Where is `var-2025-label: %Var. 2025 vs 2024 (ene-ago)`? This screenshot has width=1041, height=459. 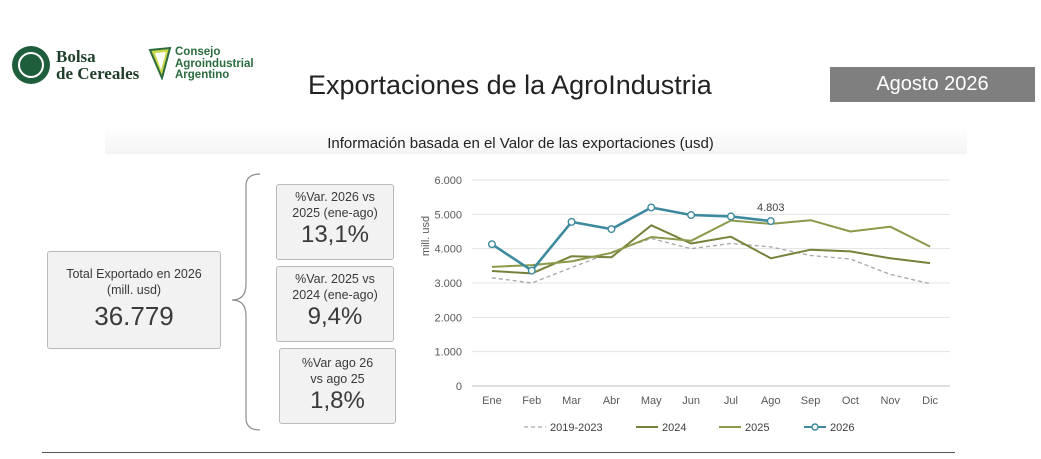 var-2025-label: %Var. 2025 vs 2024 (ene-ago) is located at coordinates (335, 287).